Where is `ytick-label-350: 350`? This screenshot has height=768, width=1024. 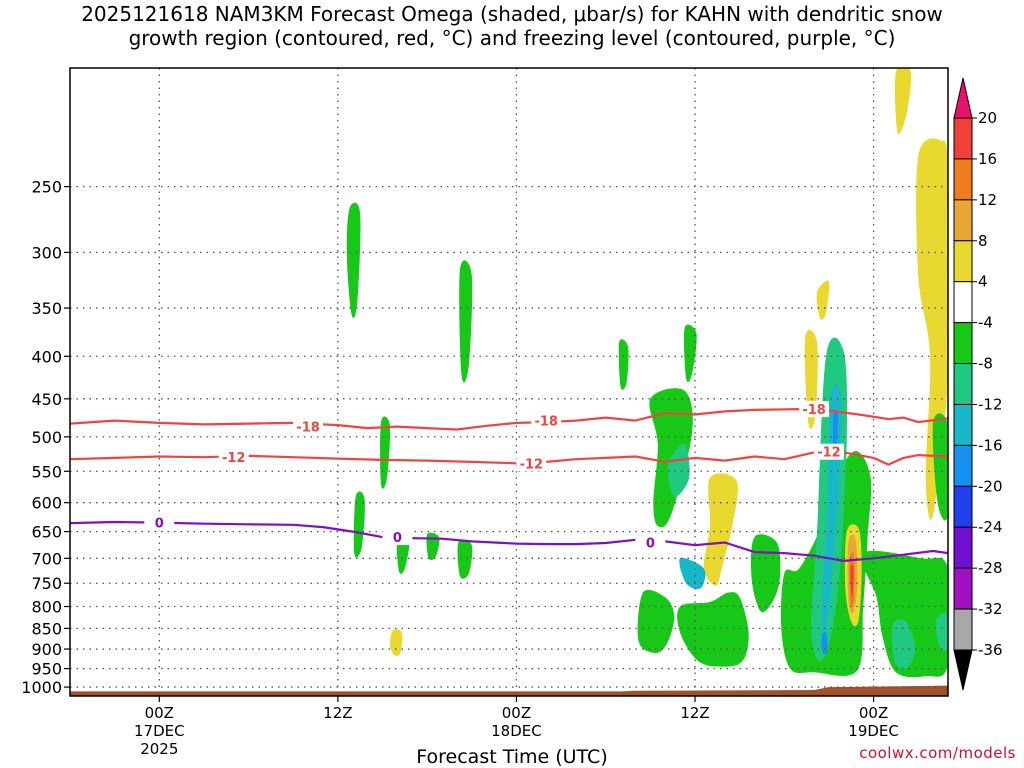 ytick-label-350: 350 is located at coordinates (46, 308).